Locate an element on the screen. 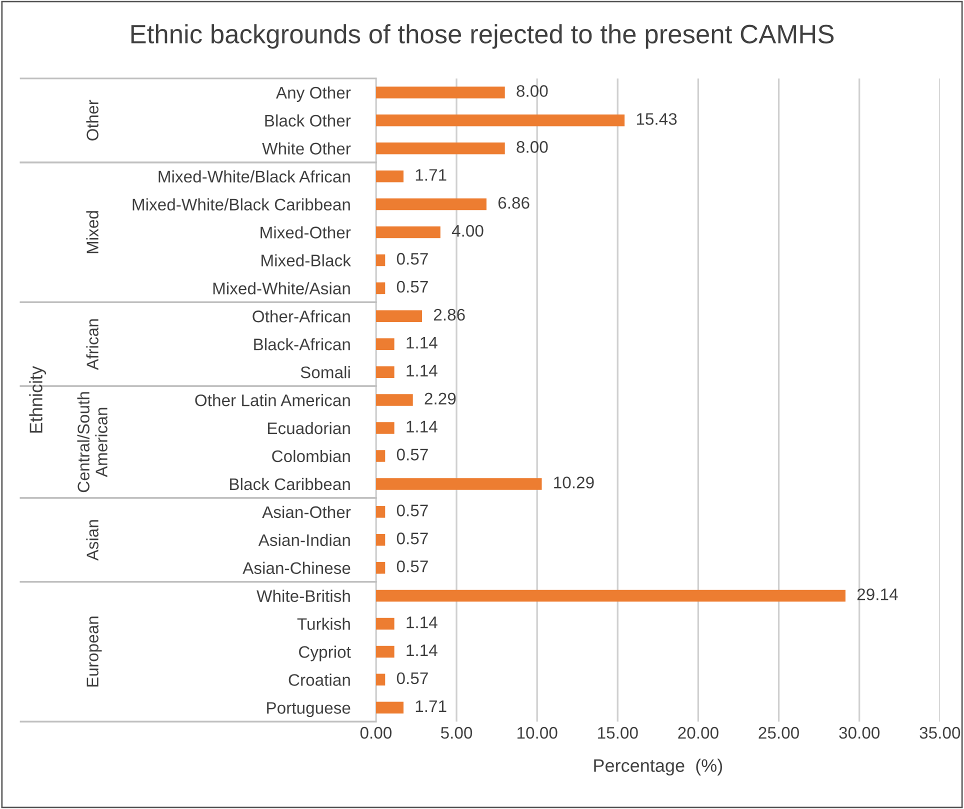  data-label: 2.29 is located at coordinates (440, 398).